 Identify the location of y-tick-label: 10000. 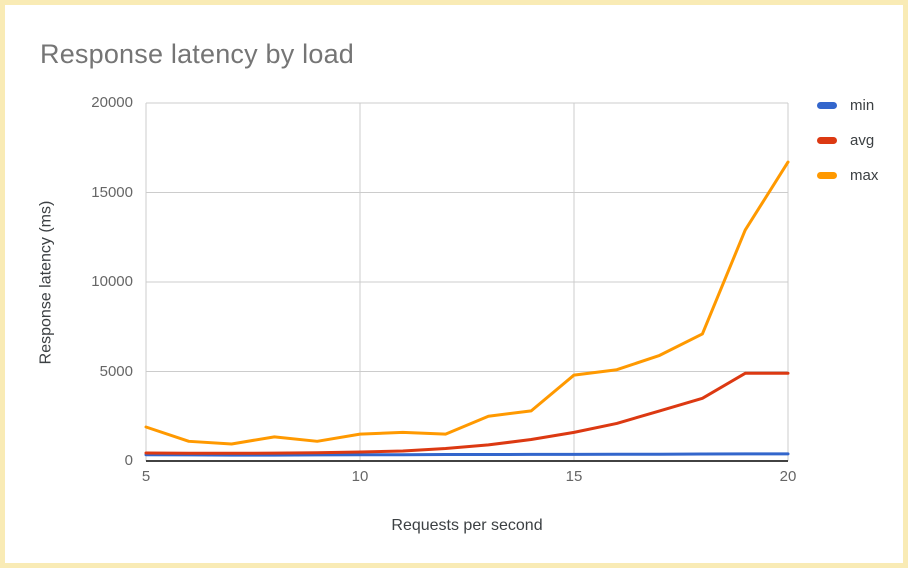
(112, 281).